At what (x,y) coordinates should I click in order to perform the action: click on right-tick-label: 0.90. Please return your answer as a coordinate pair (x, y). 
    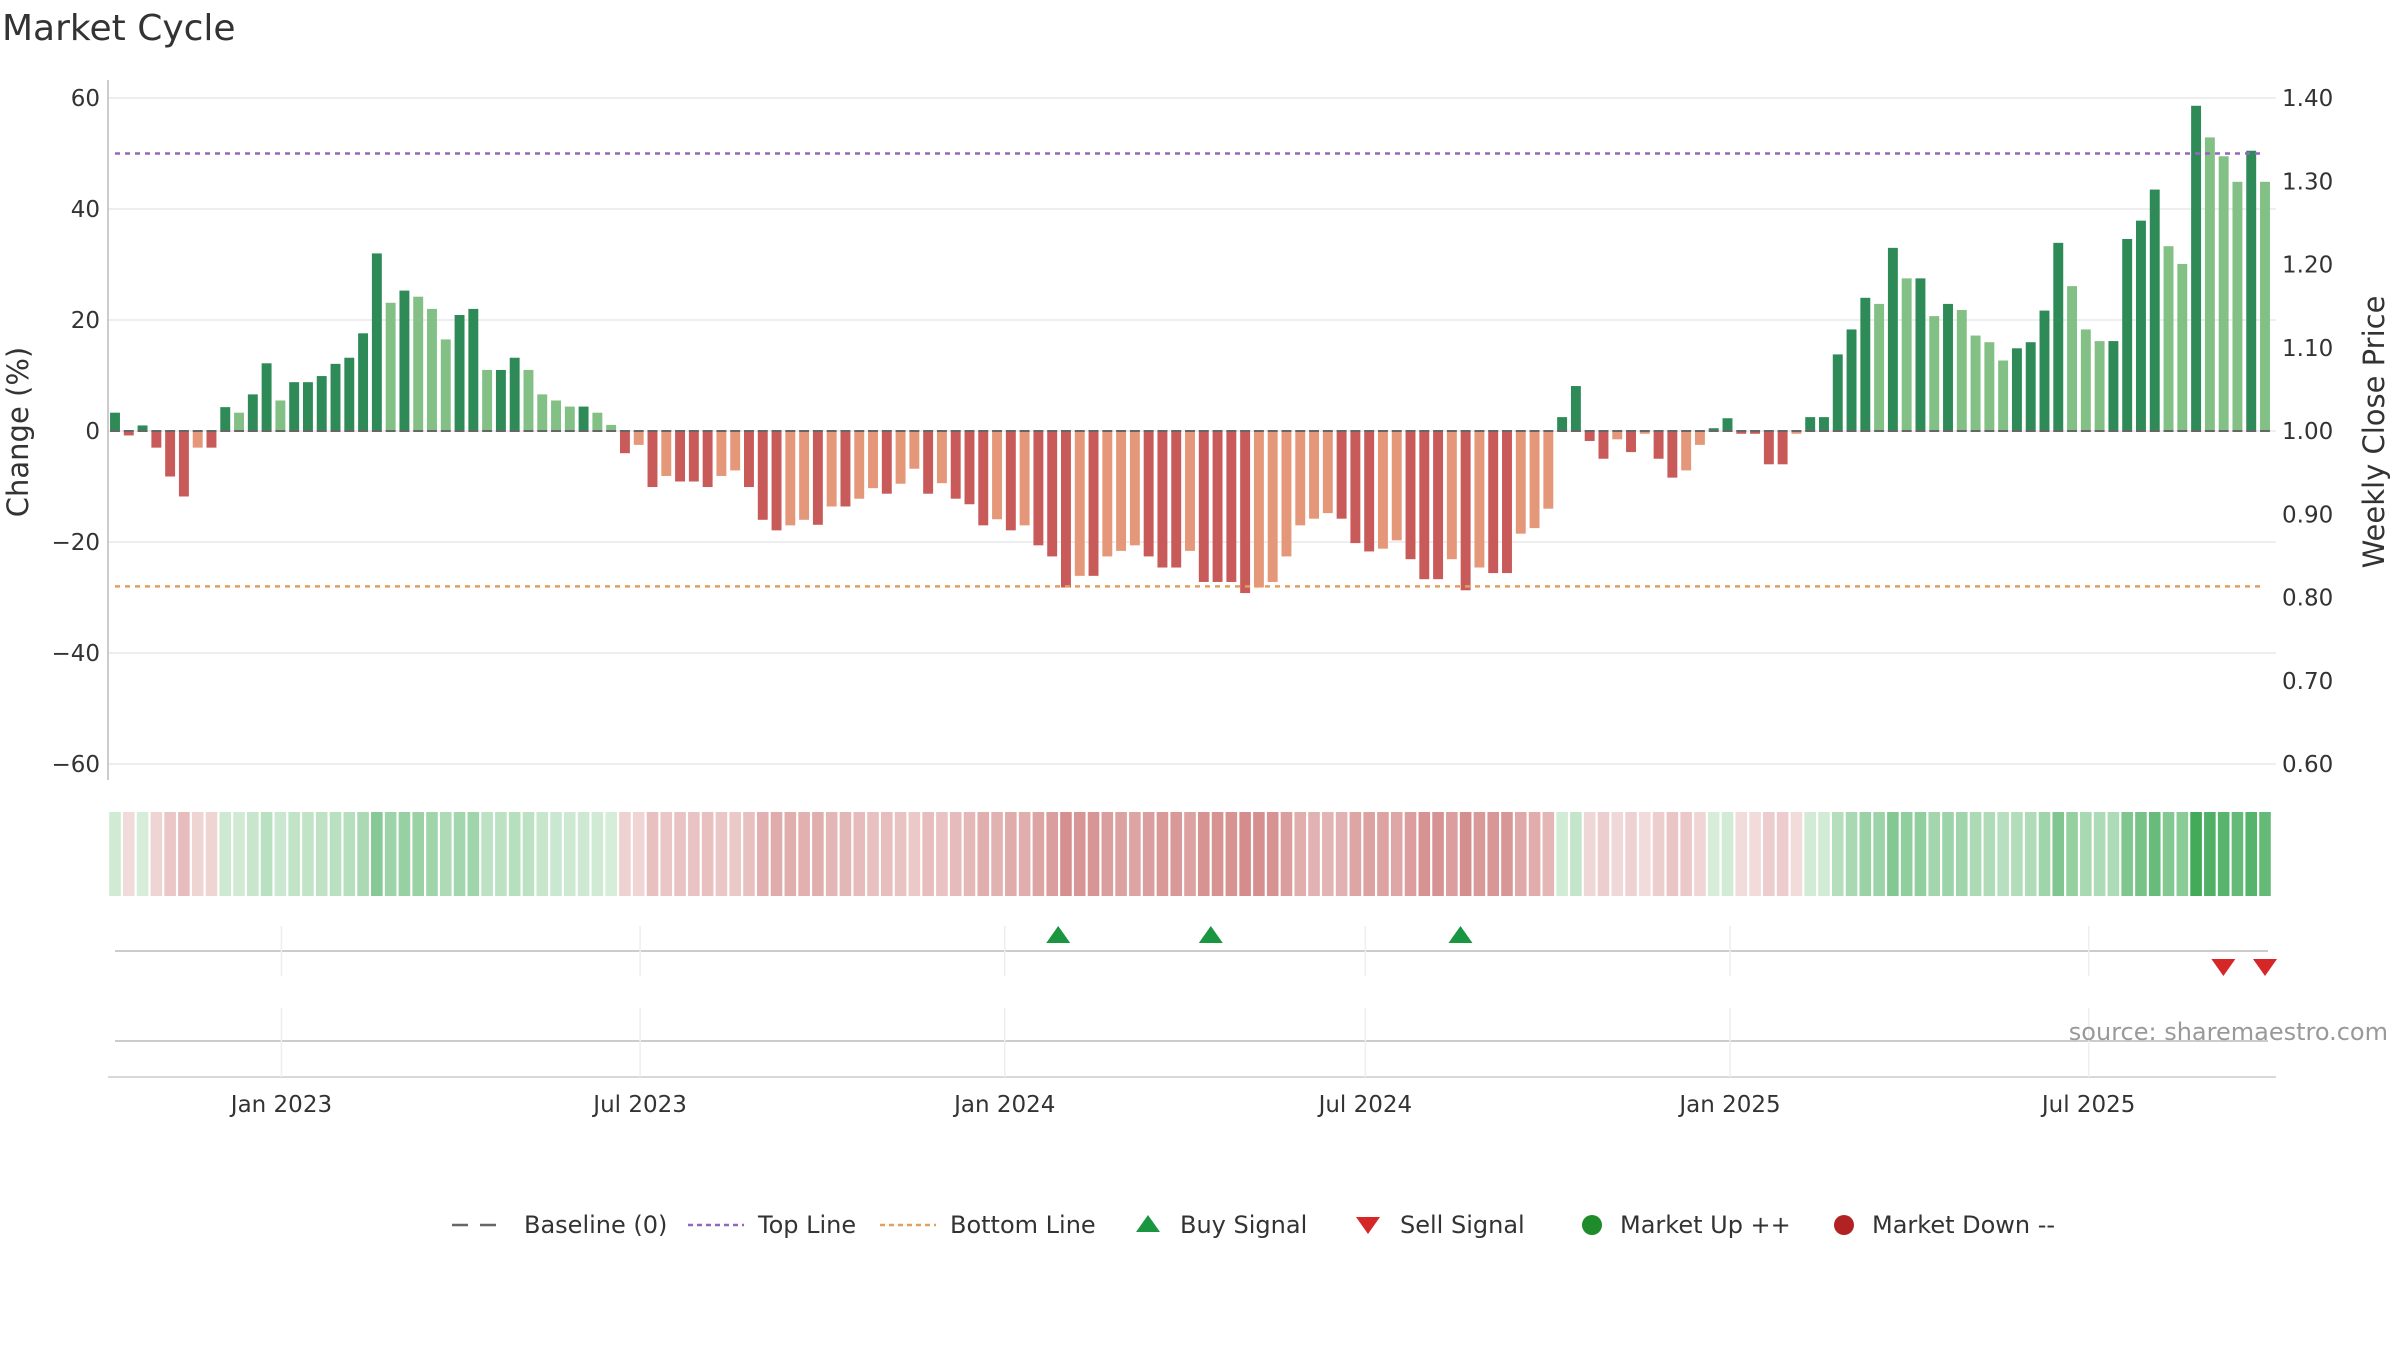
    Looking at the image, I should click on (2307, 515).